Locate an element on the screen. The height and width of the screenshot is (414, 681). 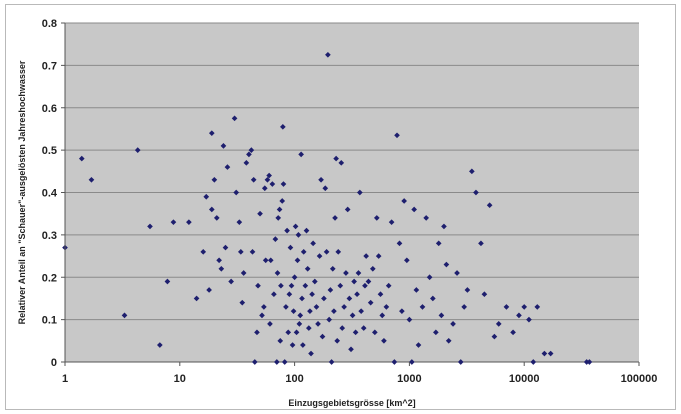
y-tick-label: 0.2 is located at coordinates (49, 278).